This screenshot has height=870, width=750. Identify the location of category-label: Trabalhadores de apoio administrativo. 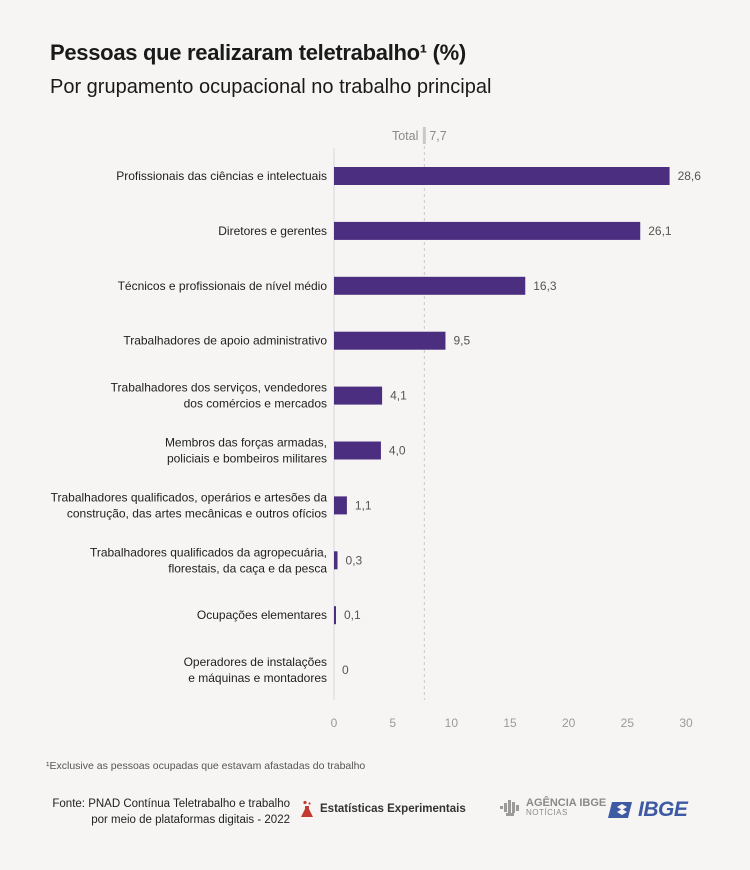
(225, 341).